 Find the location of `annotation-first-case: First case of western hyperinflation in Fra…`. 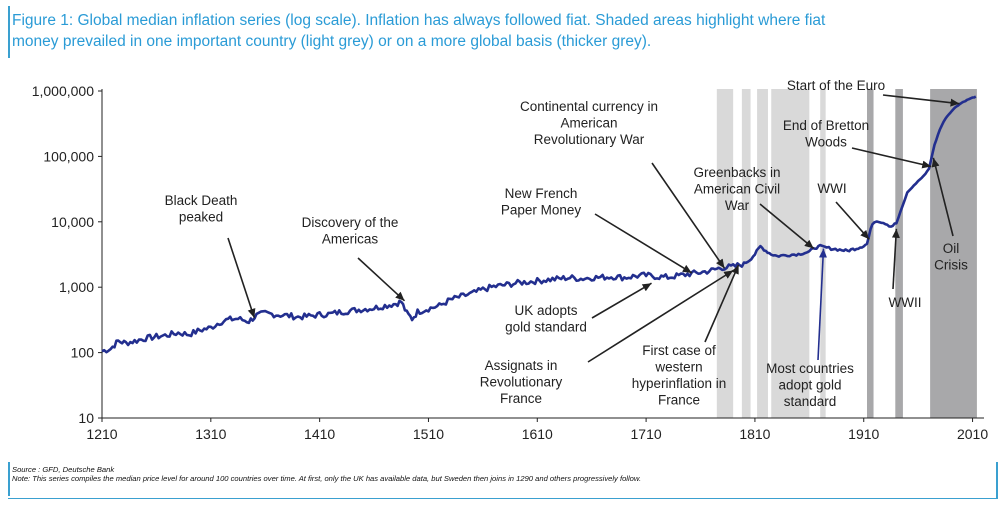

annotation-first-case: First case of western hyperinflation in Fra… is located at coordinates (679, 375).